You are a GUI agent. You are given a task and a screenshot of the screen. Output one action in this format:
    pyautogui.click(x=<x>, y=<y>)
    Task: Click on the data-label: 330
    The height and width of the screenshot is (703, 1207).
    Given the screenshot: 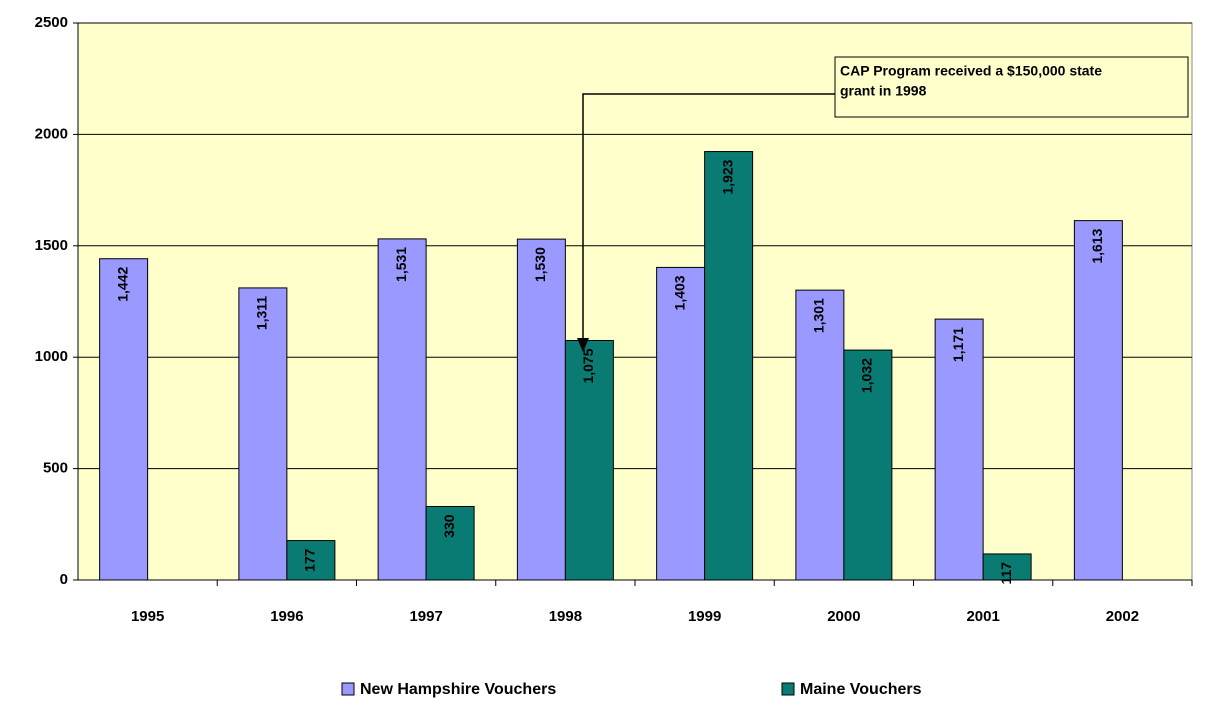 What is the action you would take?
    pyautogui.click(x=449, y=526)
    